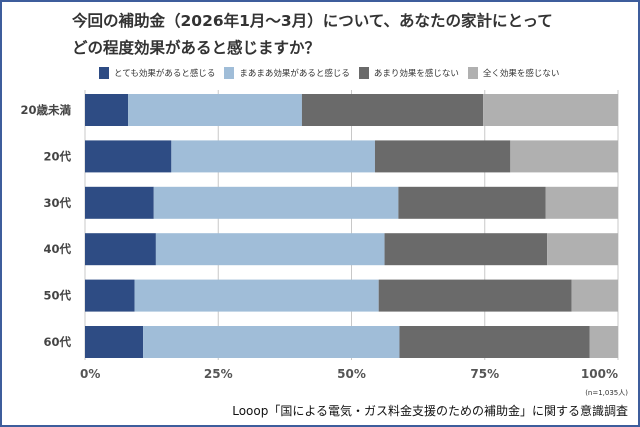  I want to click on category-label: 60代, so click(57, 342).